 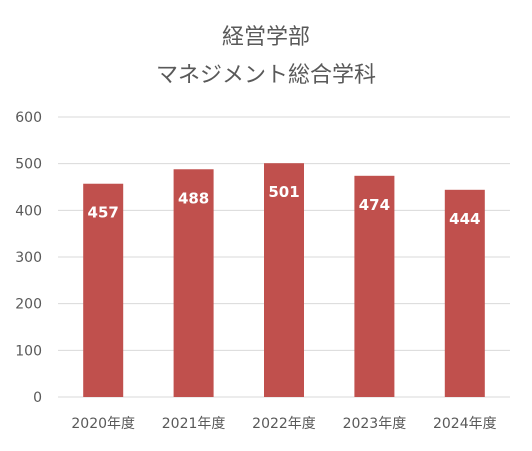 What do you see at coordinates (28, 305) in the screenshot?
I see `y-tick-label-200: 200` at bounding box center [28, 305].